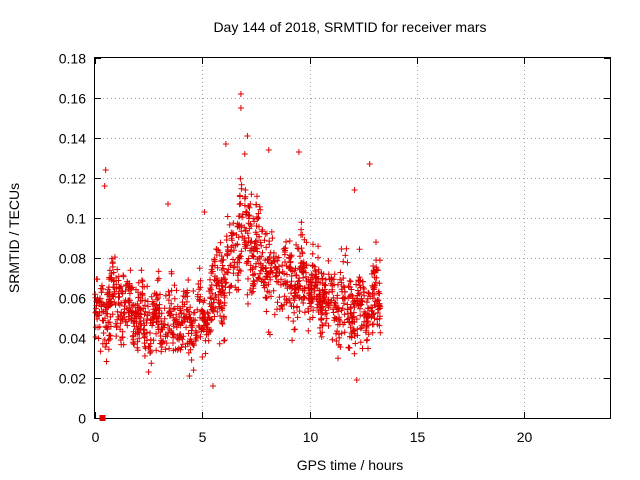  I want to click on y-tick-label: 0, so click(82, 419).